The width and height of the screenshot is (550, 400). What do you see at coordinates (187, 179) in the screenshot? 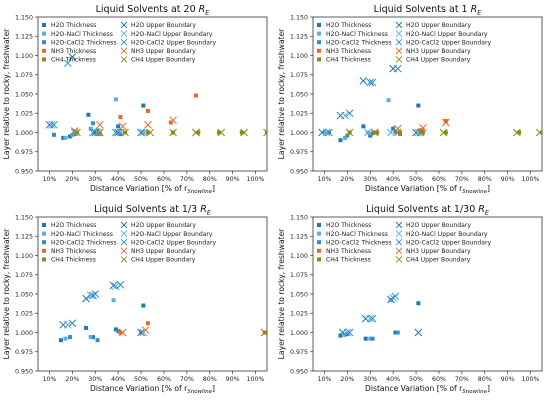
I see `x-tick-label: 70%` at bounding box center [187, 179].